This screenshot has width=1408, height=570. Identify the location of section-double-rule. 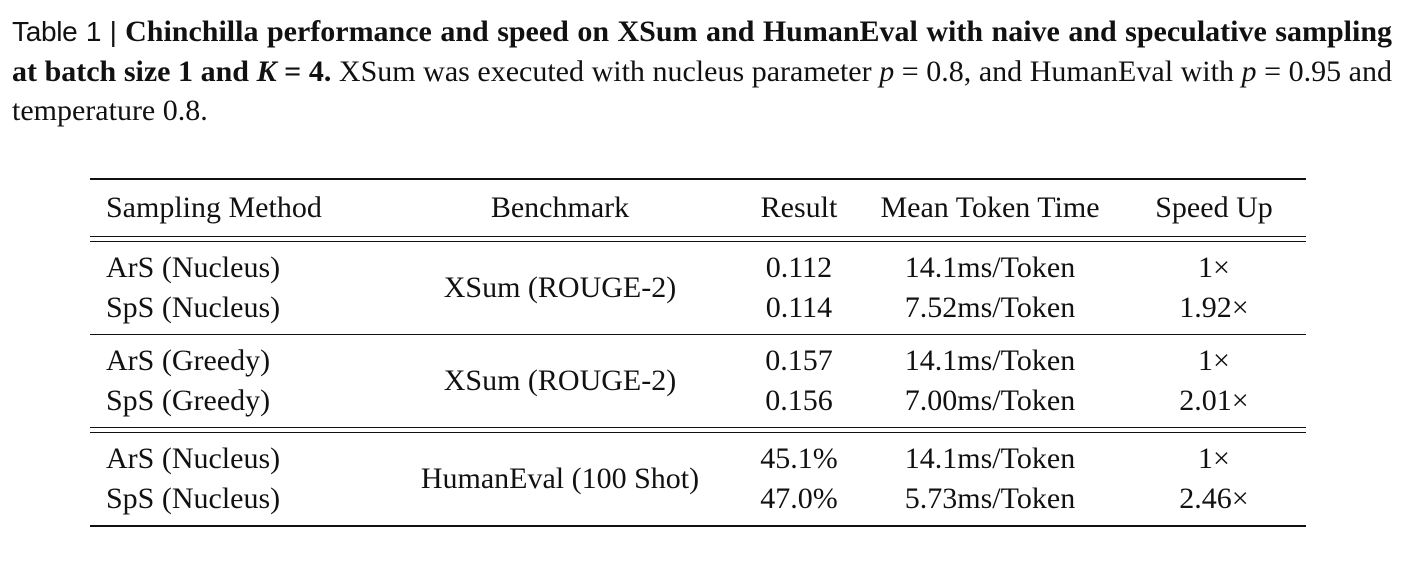
(698, 430).